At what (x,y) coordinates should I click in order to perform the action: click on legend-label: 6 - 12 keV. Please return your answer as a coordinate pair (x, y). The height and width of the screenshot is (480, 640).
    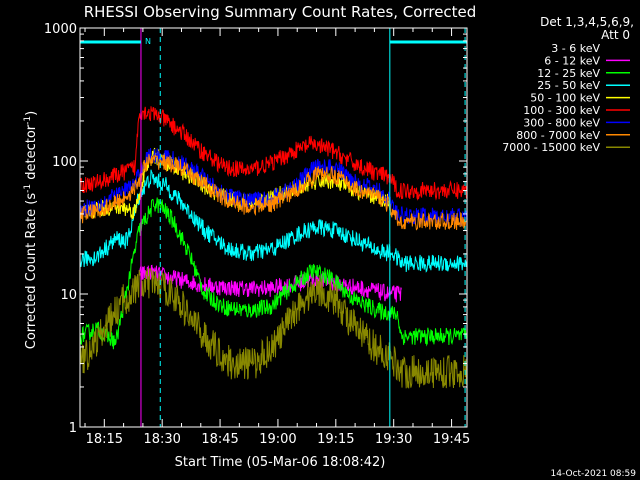
    Looking at the image, I should click on (572, 60).